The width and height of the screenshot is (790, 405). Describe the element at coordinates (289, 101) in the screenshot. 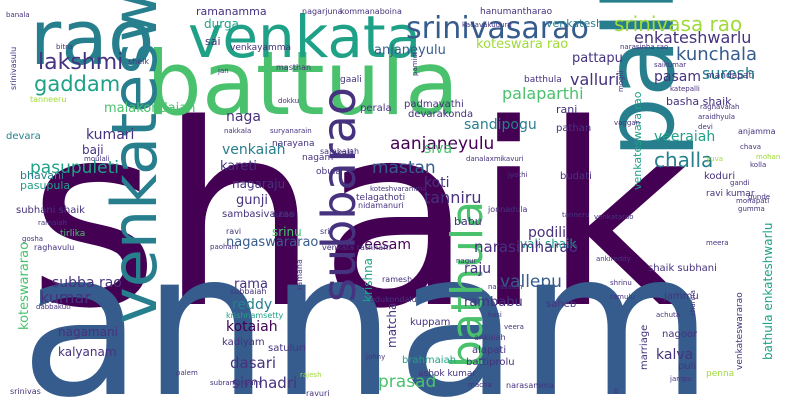

I see `word-dokku: dokku` at that location.